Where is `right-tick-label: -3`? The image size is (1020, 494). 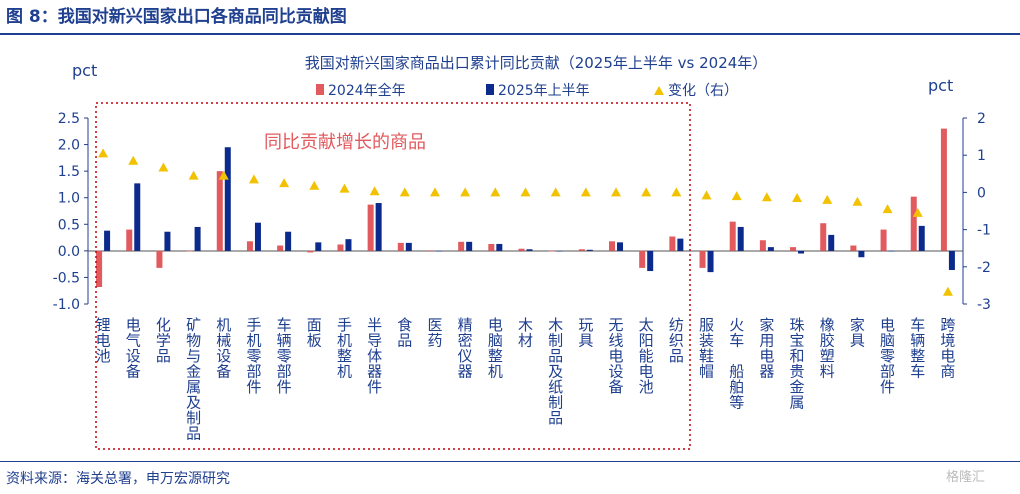
right-tick-label: -3 is located at coordinates (984, 305).